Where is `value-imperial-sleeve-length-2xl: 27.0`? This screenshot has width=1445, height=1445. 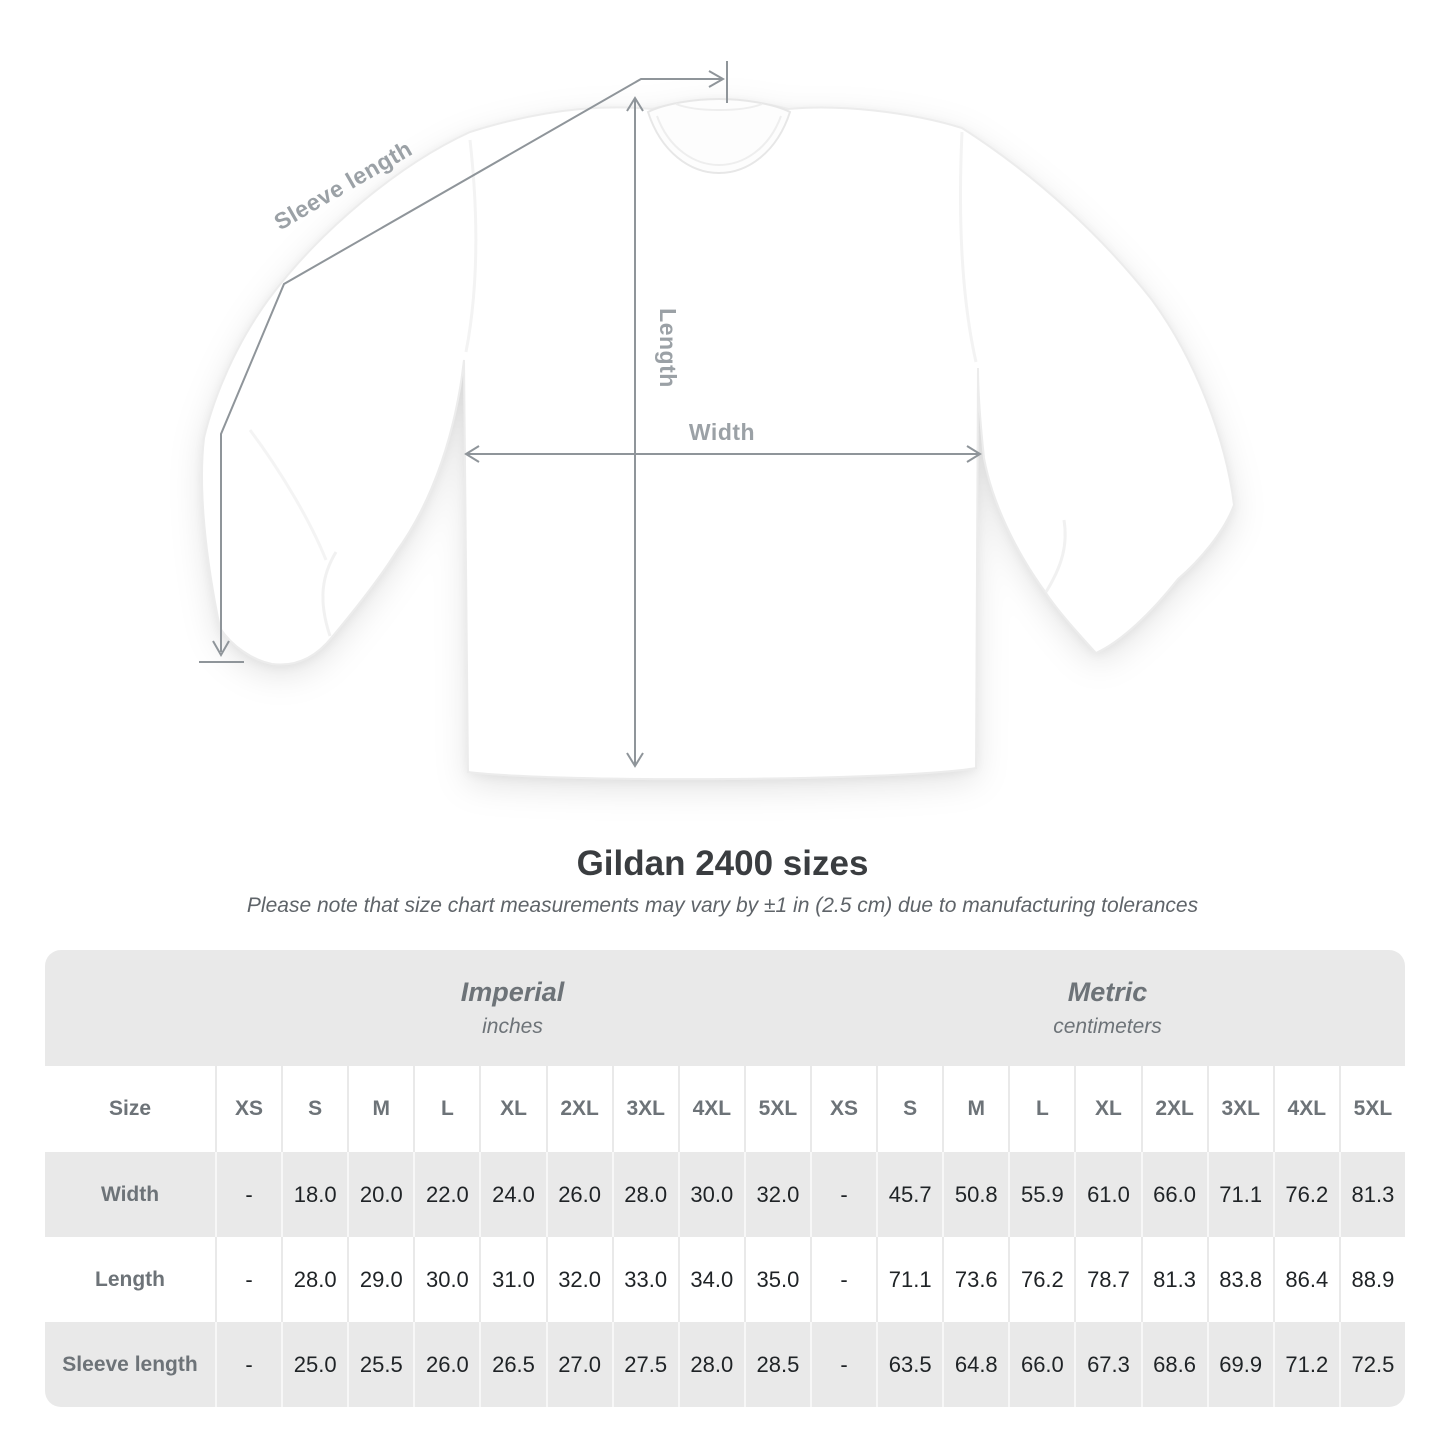 value-imperial-sleeve-length-2xl: 27.0 is located at coordinates (578, 1364).